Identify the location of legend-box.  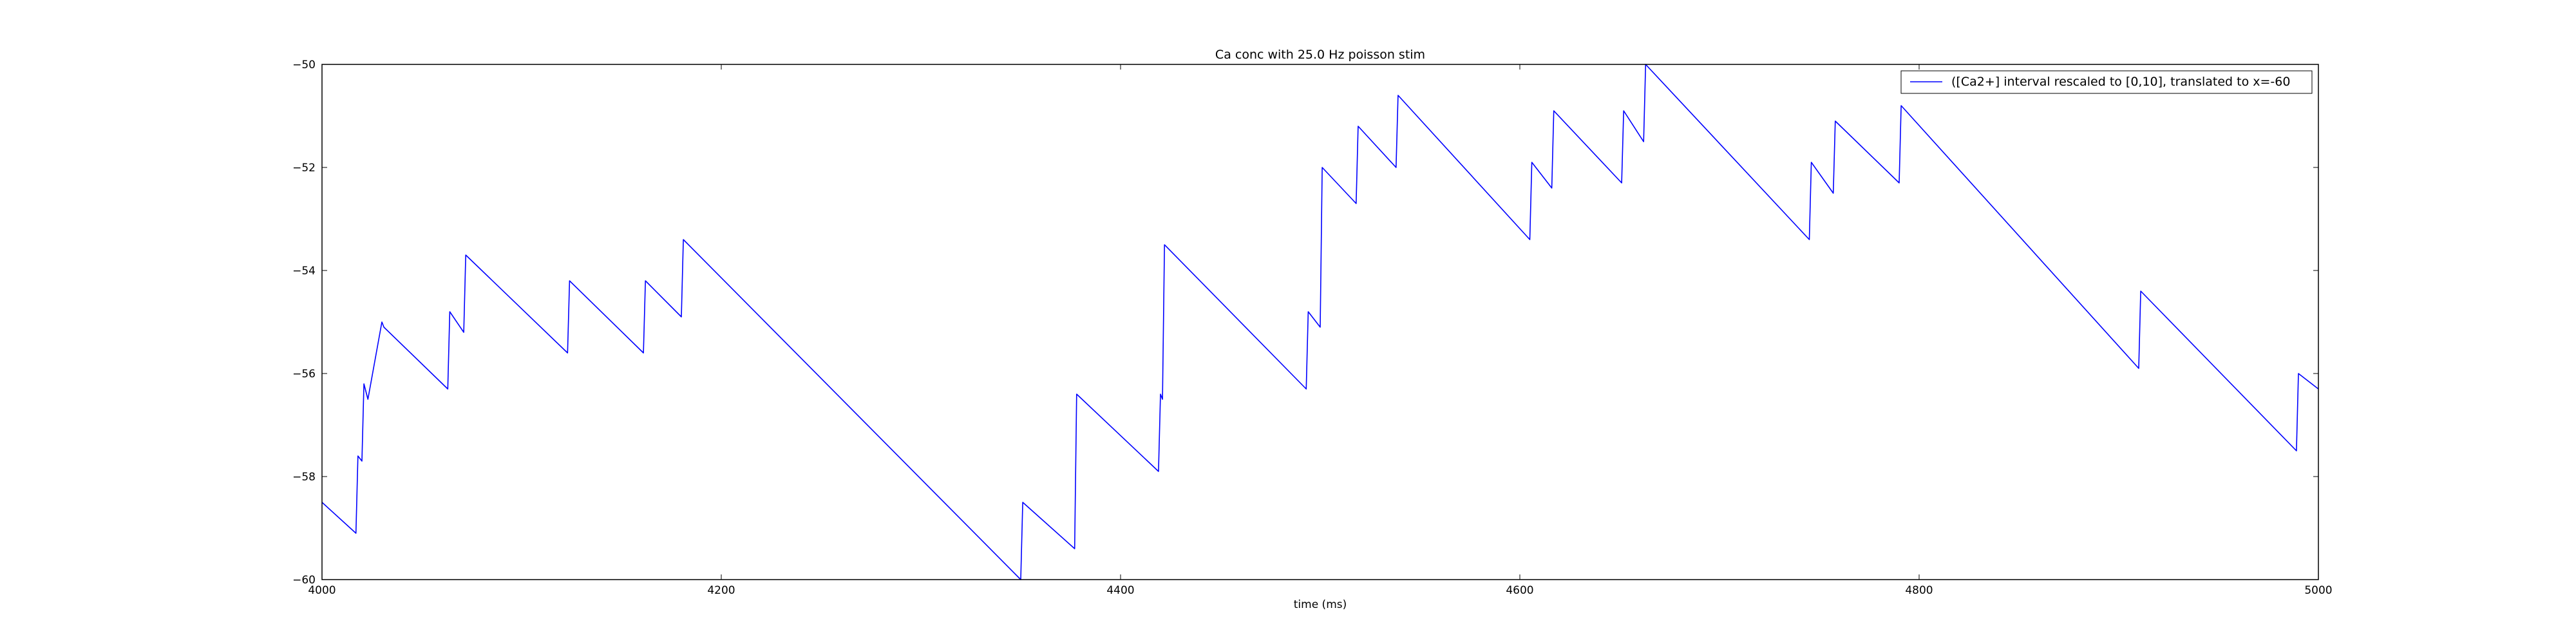
(2106, 82).